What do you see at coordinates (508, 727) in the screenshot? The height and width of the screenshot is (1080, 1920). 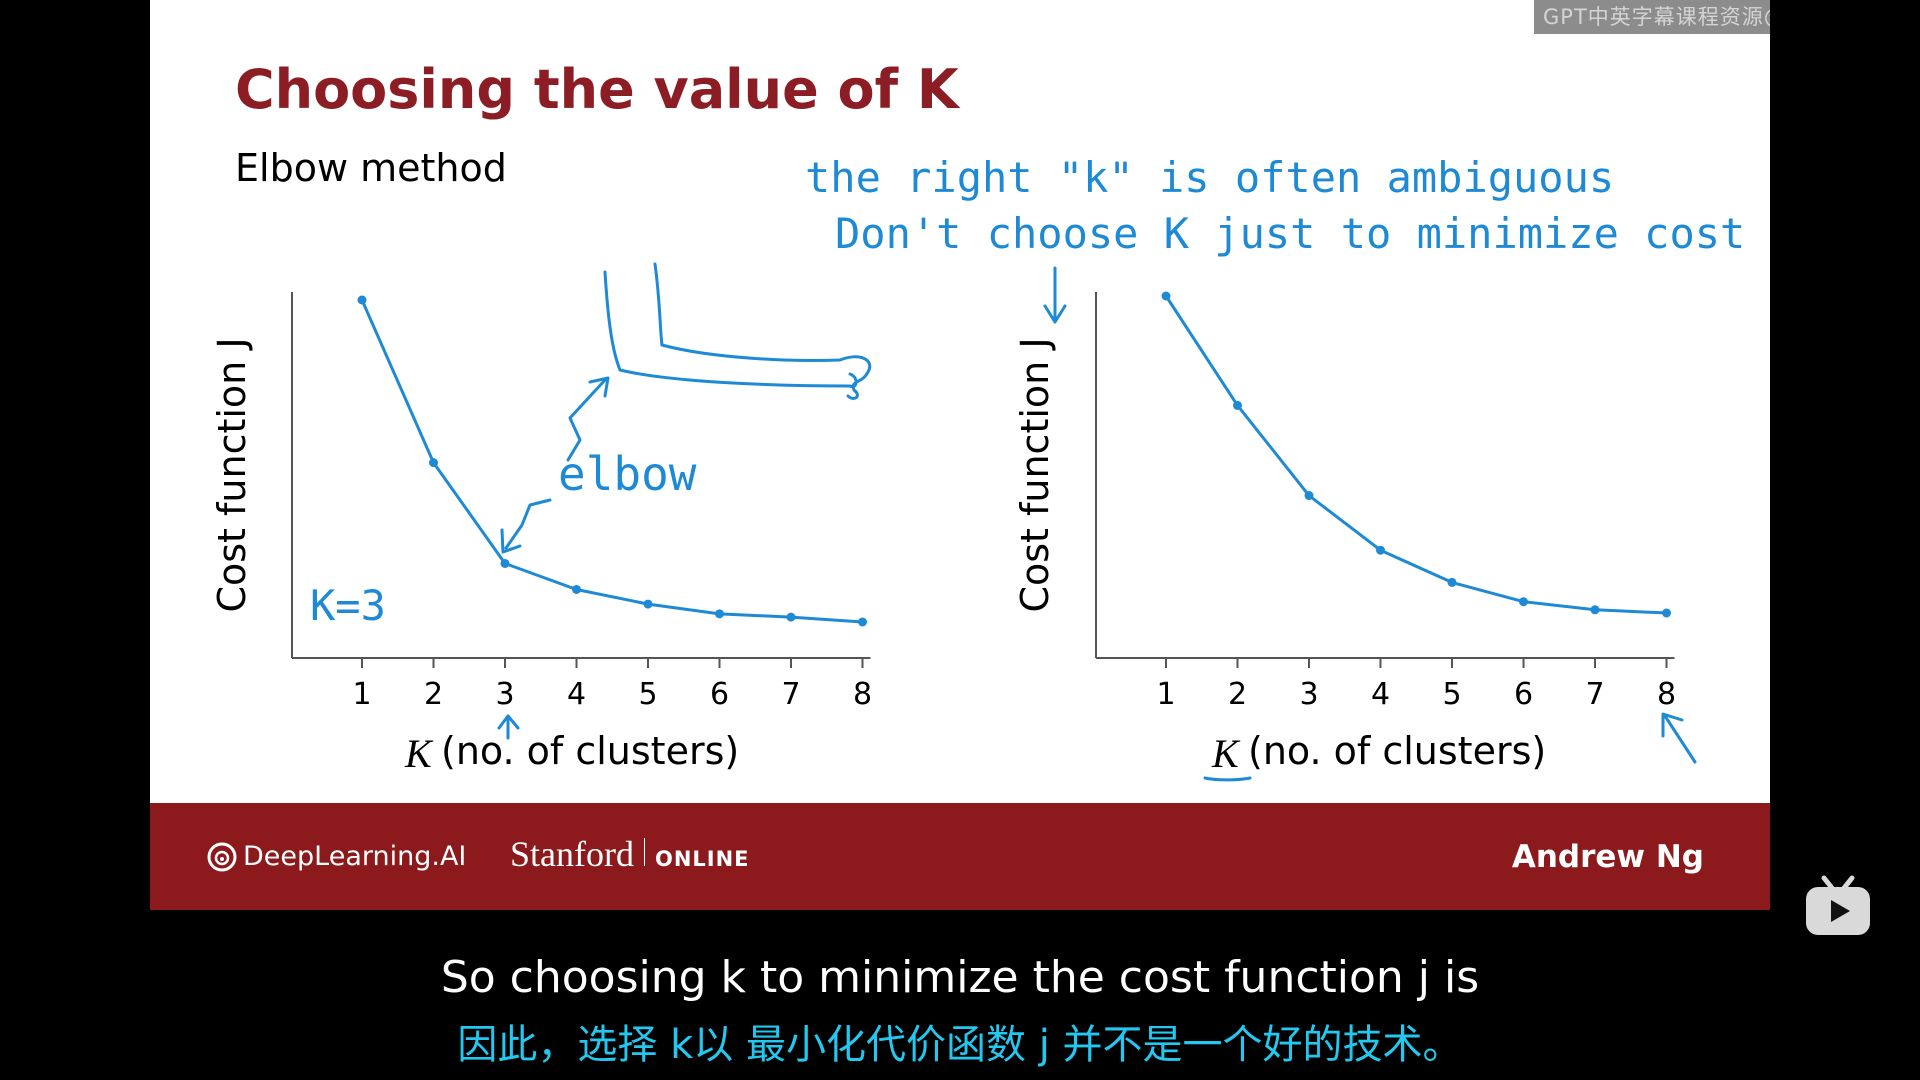 I see `arrow-under-k3` at bounding box center [508, 727].